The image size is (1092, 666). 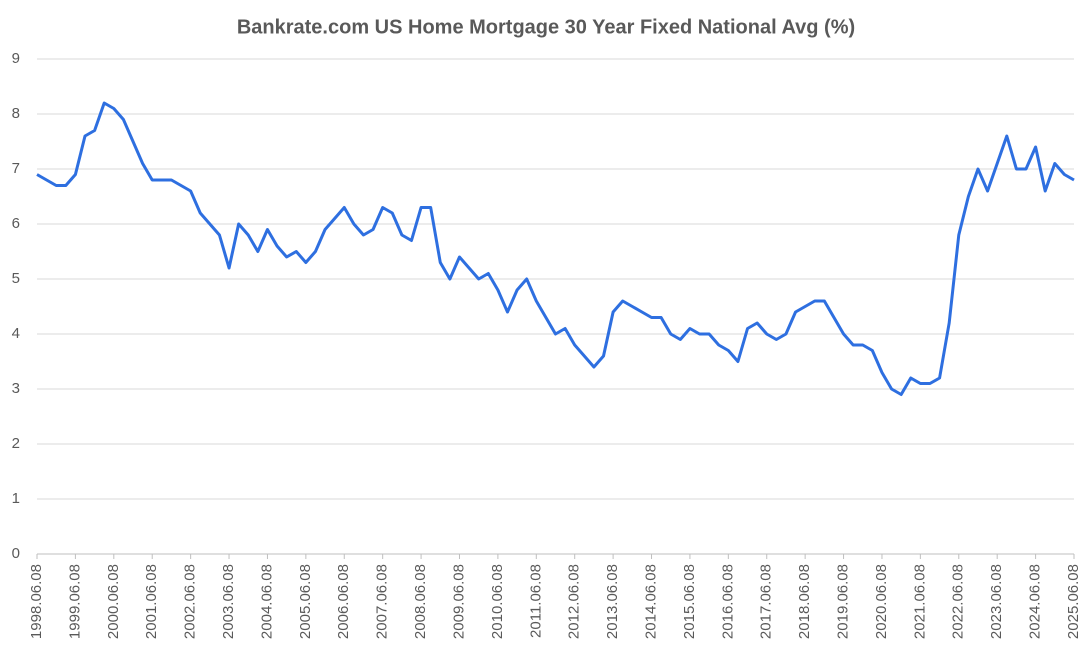 What do you see at coordinates (420, 601) in the screenshot?
I see `x-tick-label: 2008.06.08` at bounding box center [420, 601].